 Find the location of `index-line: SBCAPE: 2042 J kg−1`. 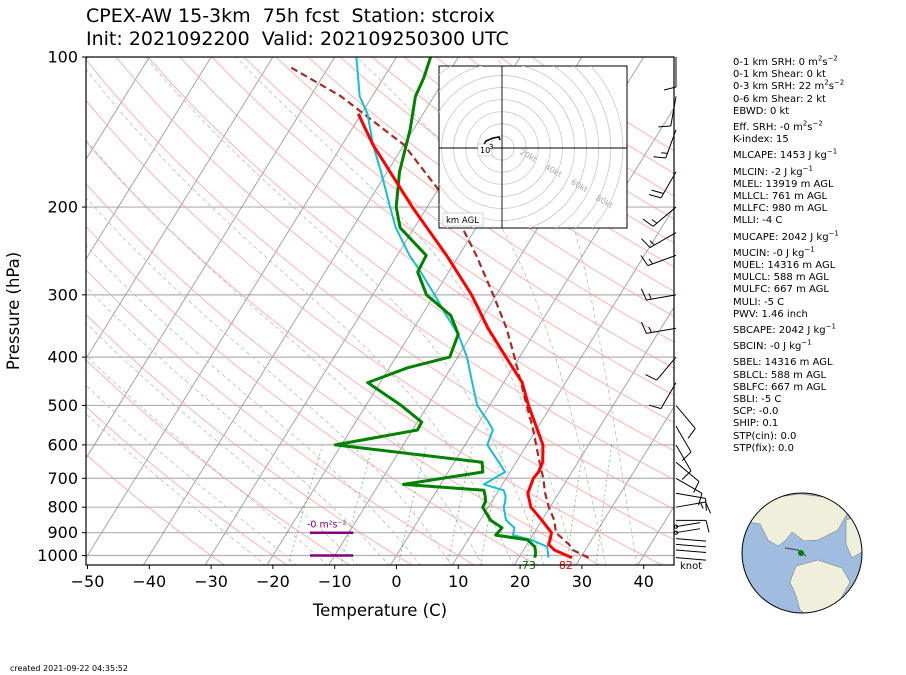

index-line: SBCAPE: 2042 J kg−1 is located at coordinates (784, 329).